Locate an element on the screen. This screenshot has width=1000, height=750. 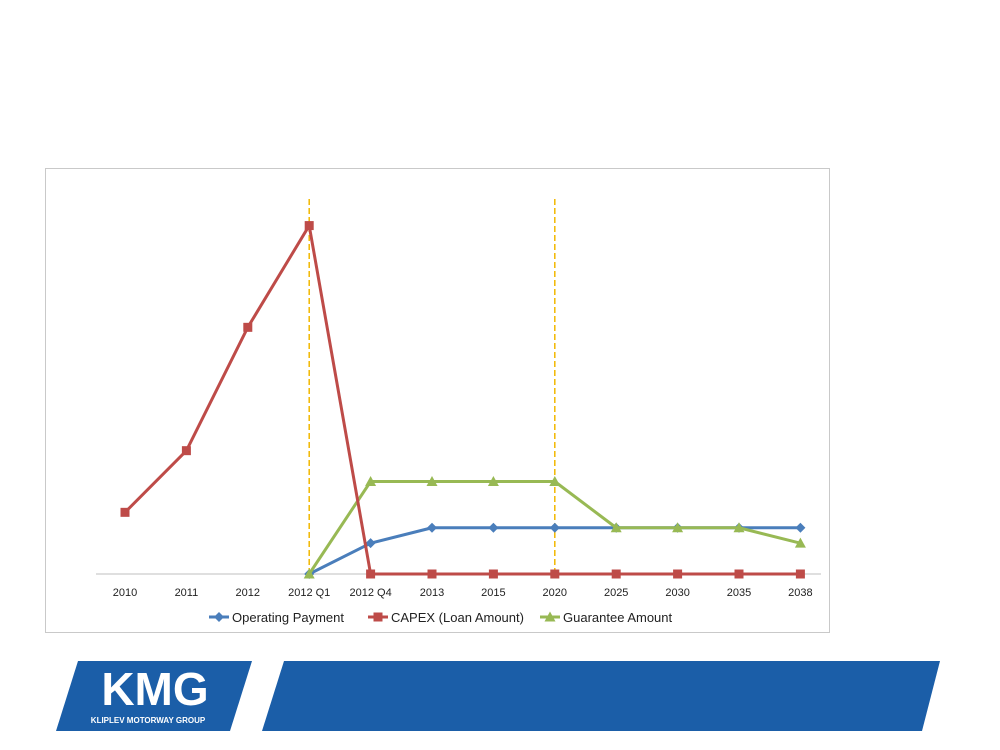
x-tick-label: 2012 is located at coordinates (248, 593).